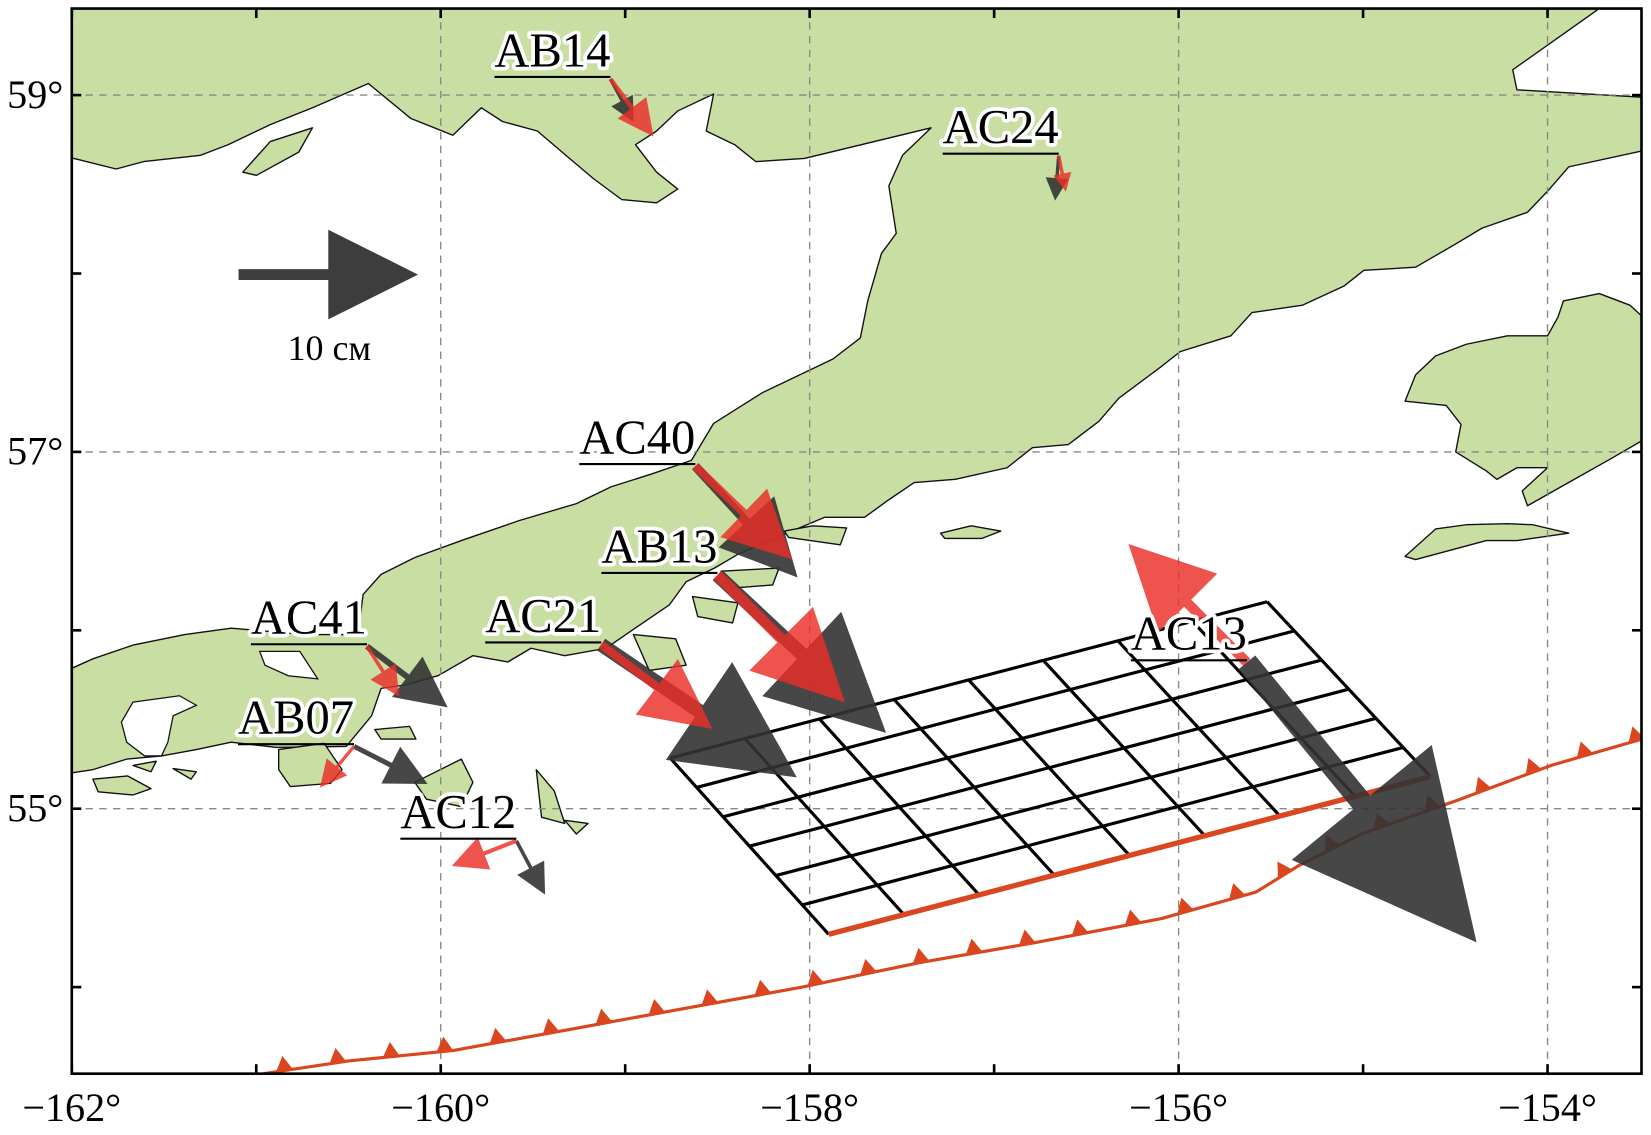 This screenshot has width=1651, height=1135. Describe the element at coordinates (815, 535) in the screenshot. I see `island-east-of-ac40` at that location.